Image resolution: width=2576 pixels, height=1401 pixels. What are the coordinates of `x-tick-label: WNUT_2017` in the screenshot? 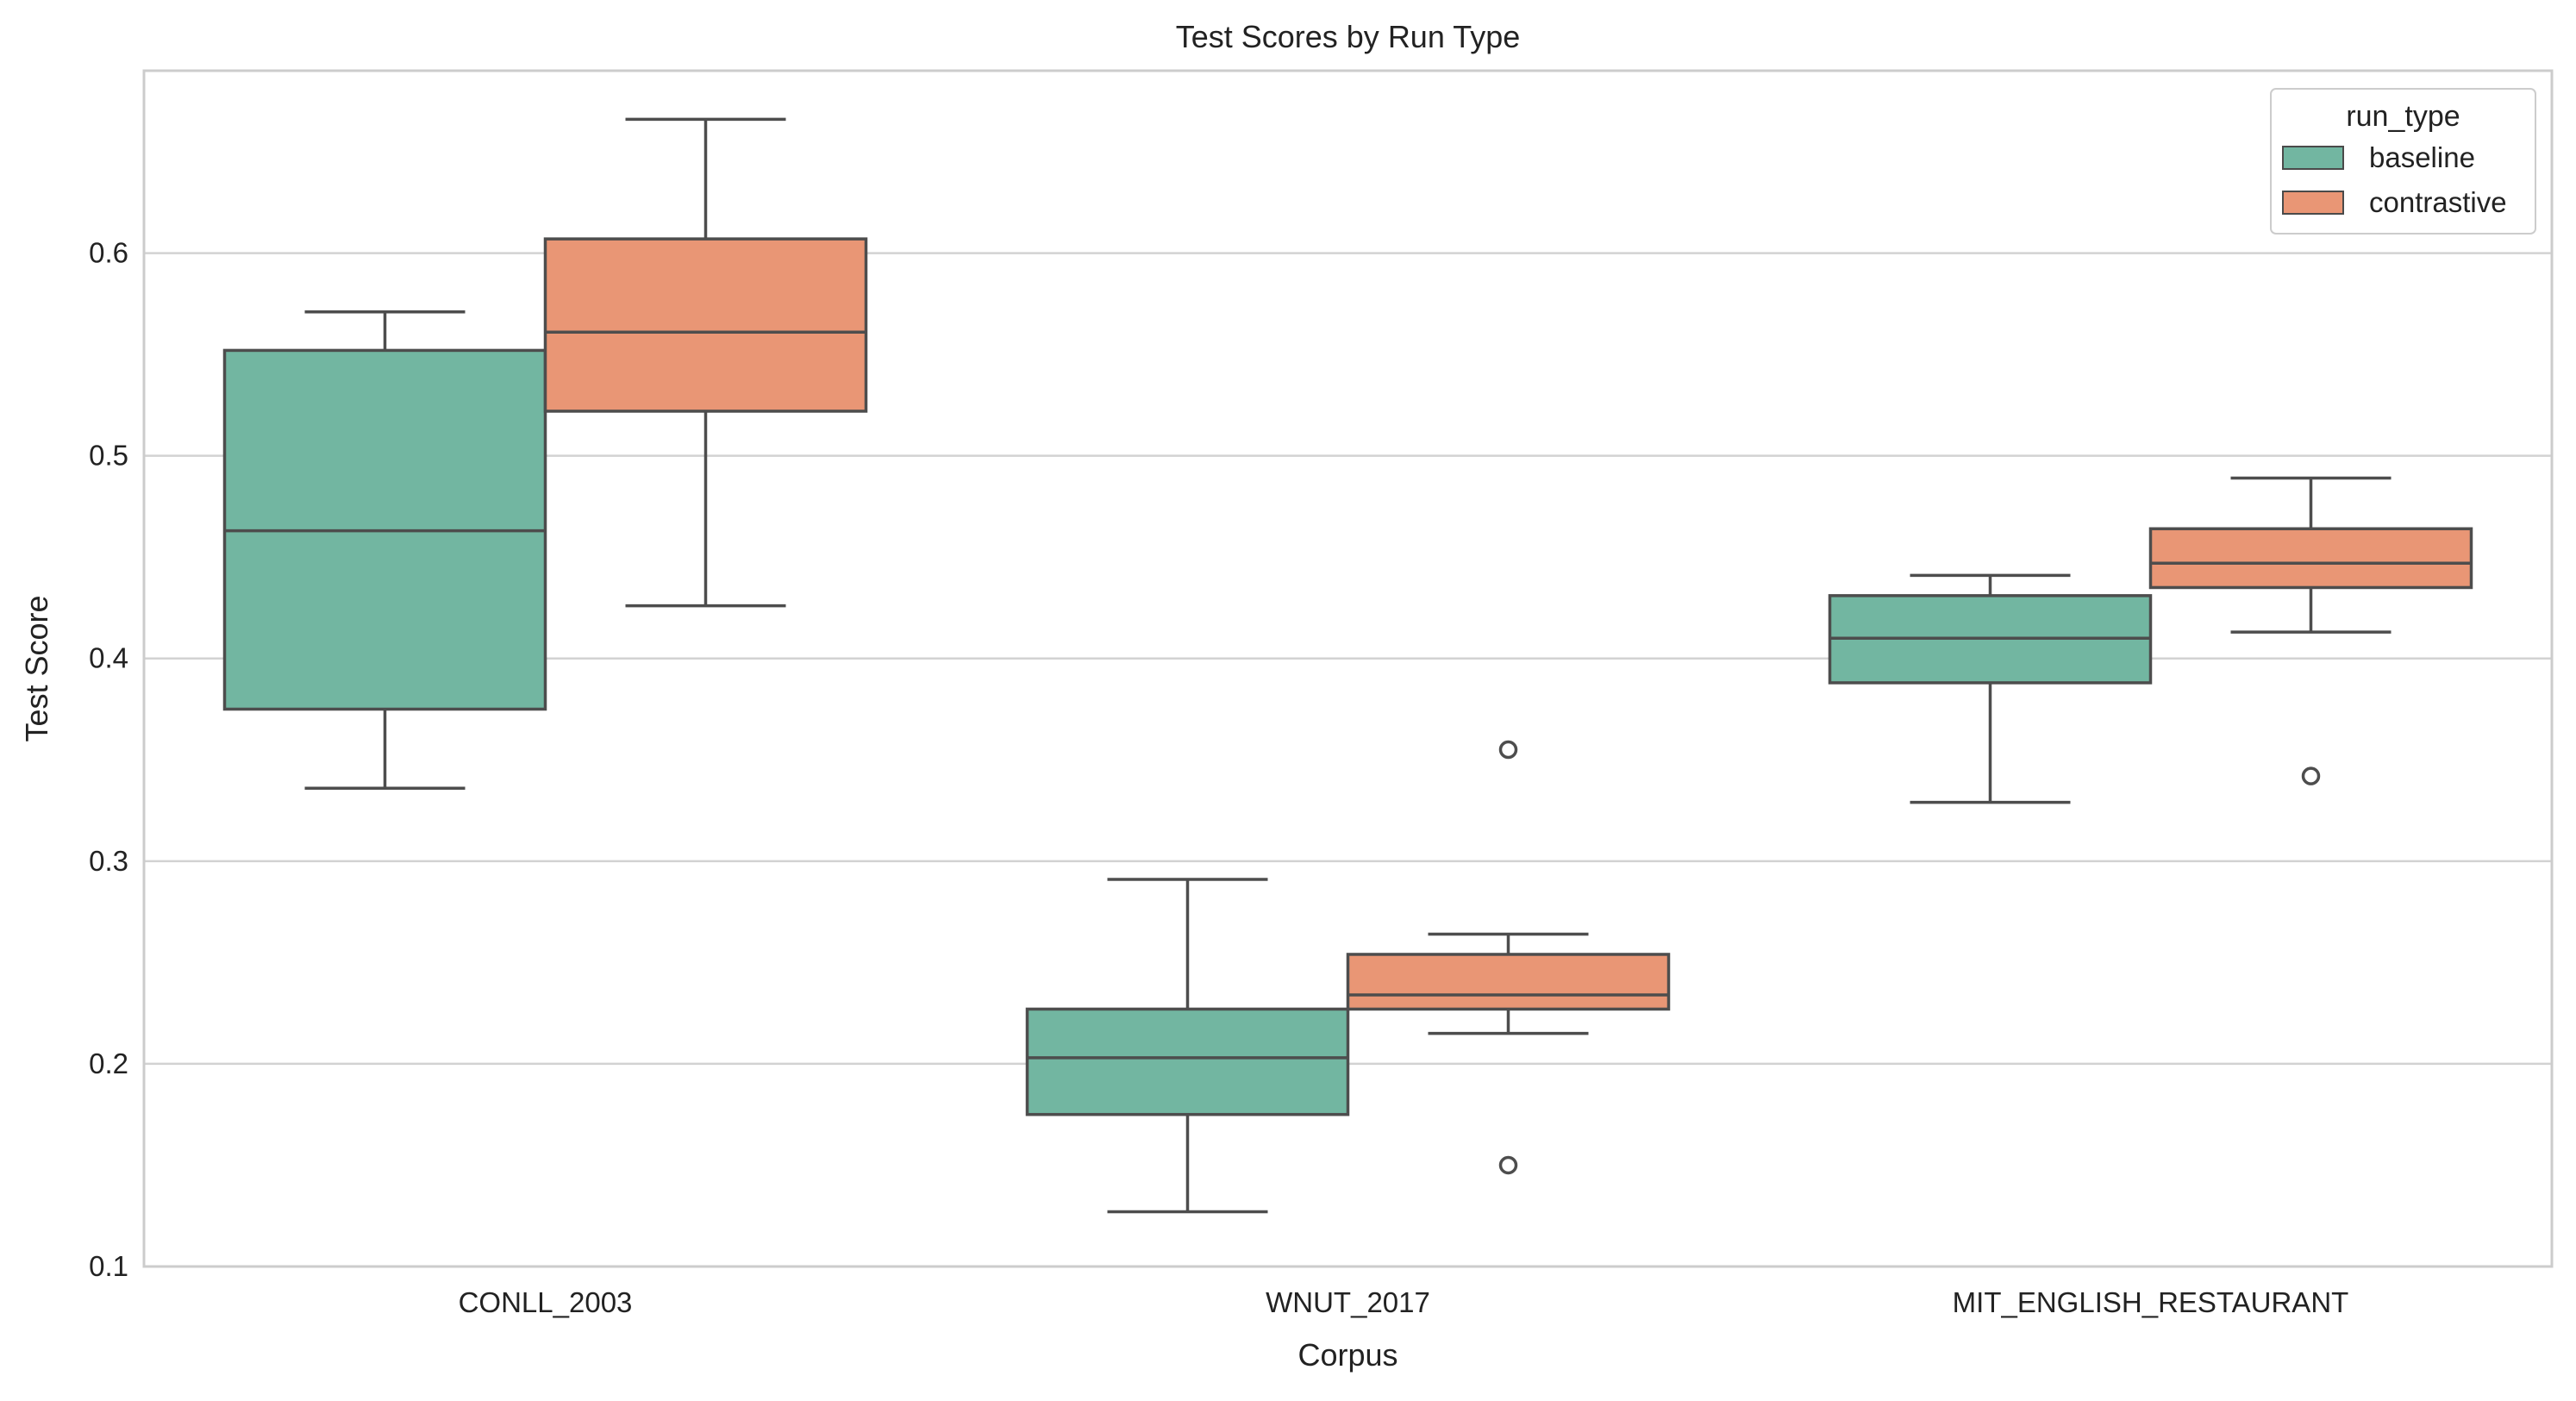 It's located at (1348, 1302).